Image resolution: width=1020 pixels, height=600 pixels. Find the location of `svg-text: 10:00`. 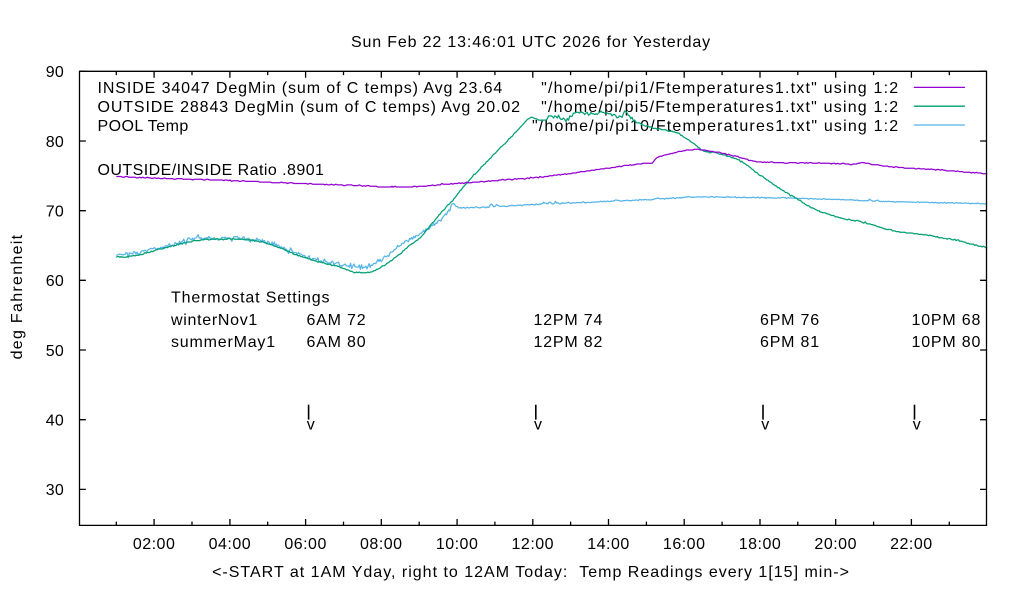

svg-text: 10:00 is located at coordinates (457, 544).